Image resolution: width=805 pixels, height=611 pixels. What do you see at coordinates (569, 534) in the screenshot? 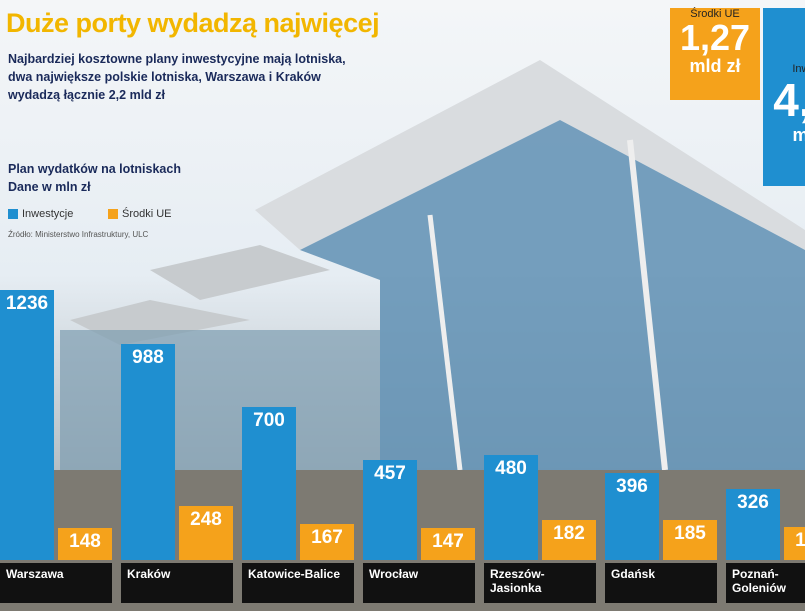
I see `value-label: 182` at bounding box center [569, 534].